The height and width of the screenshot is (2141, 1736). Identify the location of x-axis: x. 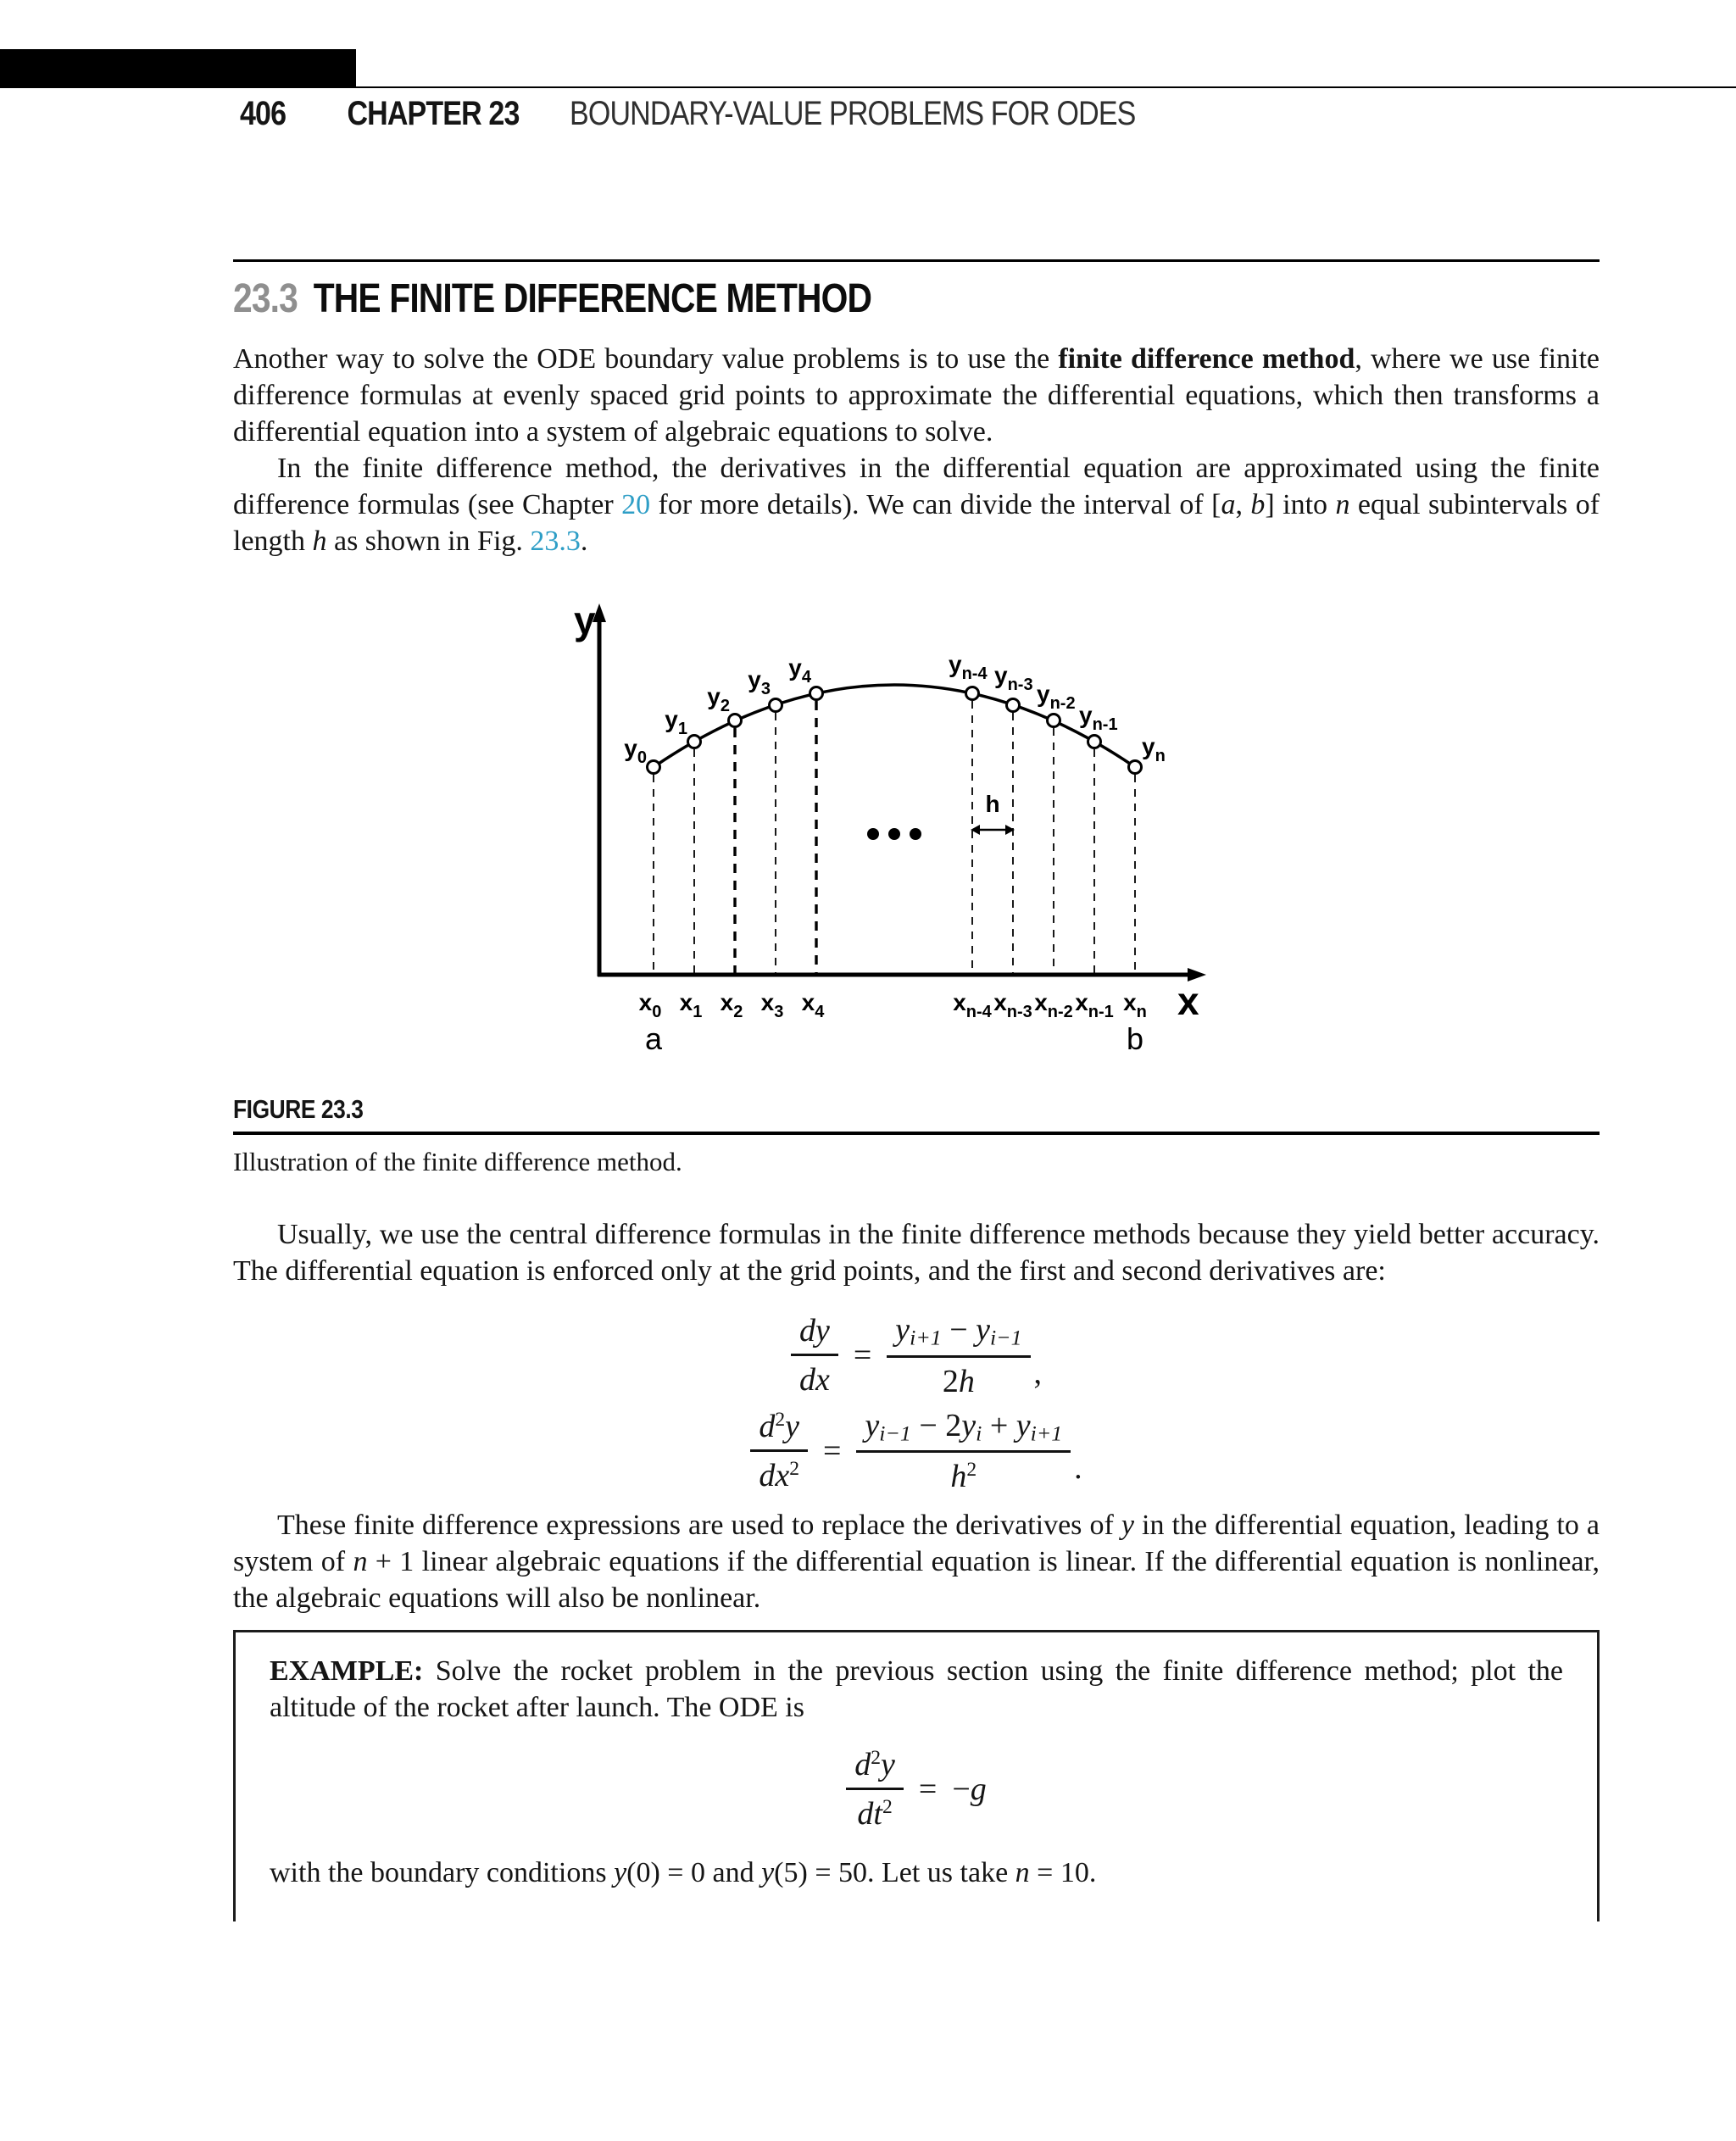
(902, 996).